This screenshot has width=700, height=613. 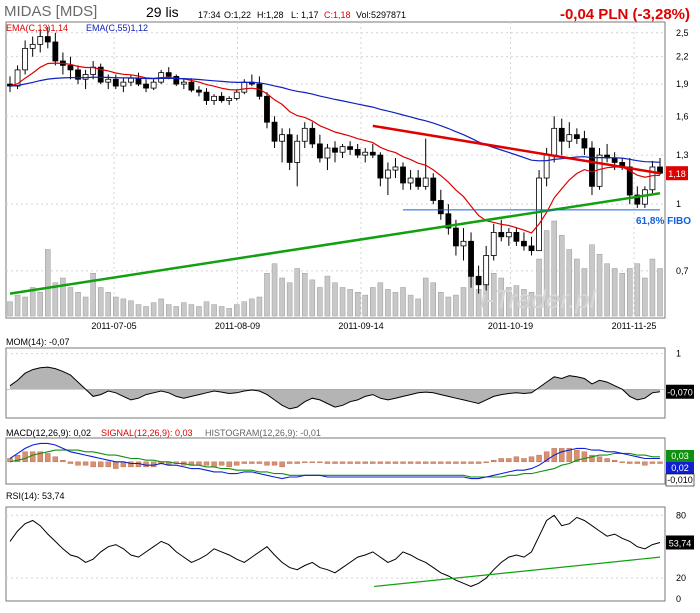 What do you see at coordinates (680, 391) in the screenshot?
I see `momentum-badge-box` at bounding box center [680, 391].